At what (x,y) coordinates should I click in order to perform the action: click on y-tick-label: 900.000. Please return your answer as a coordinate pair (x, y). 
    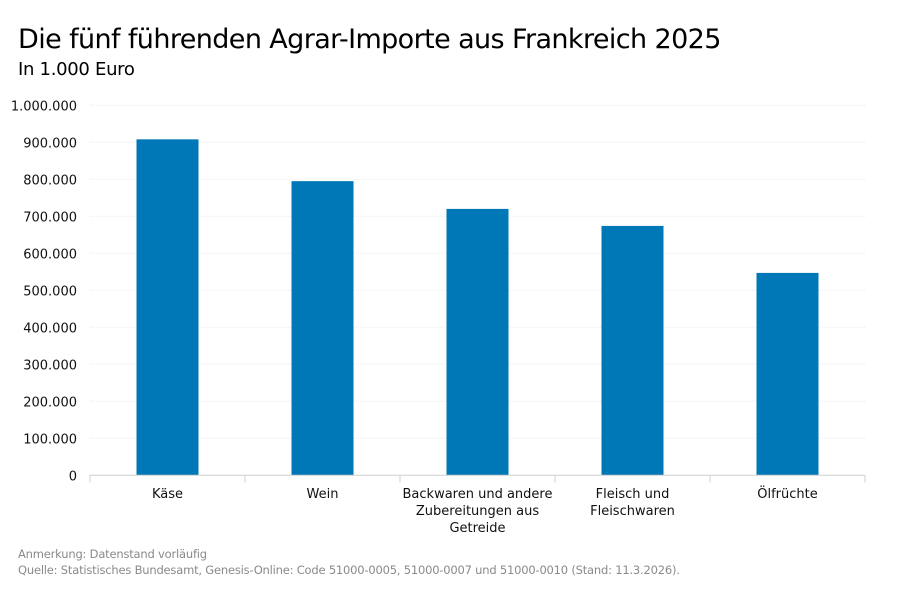
    Looking at the image, I should click on (50, 143).